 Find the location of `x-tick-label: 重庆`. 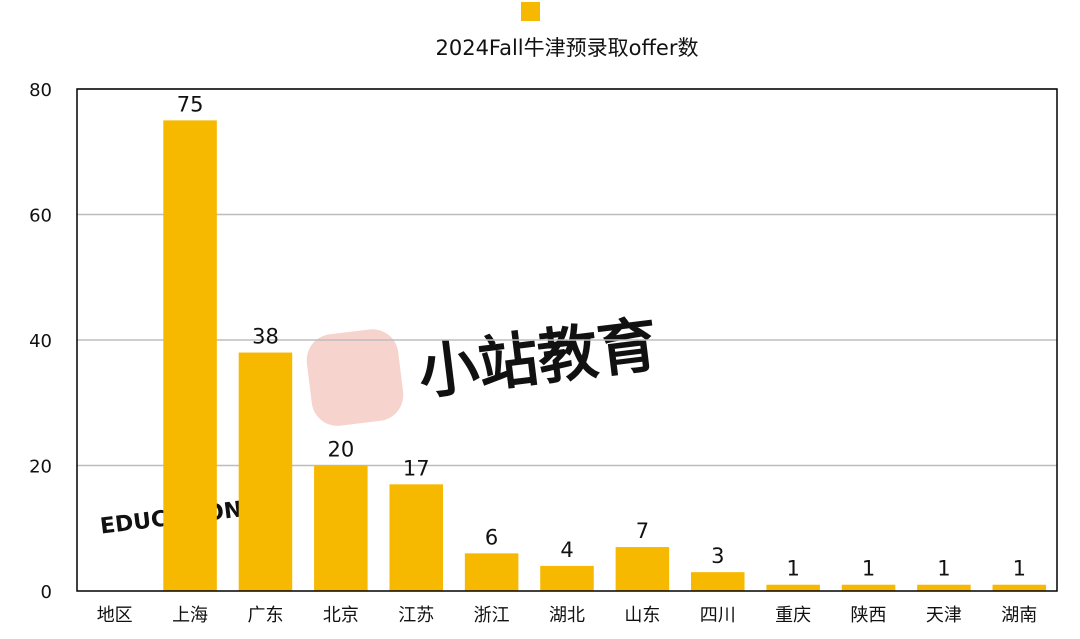

x-tick-label: 重庆 is located at coordinates (793, 615).